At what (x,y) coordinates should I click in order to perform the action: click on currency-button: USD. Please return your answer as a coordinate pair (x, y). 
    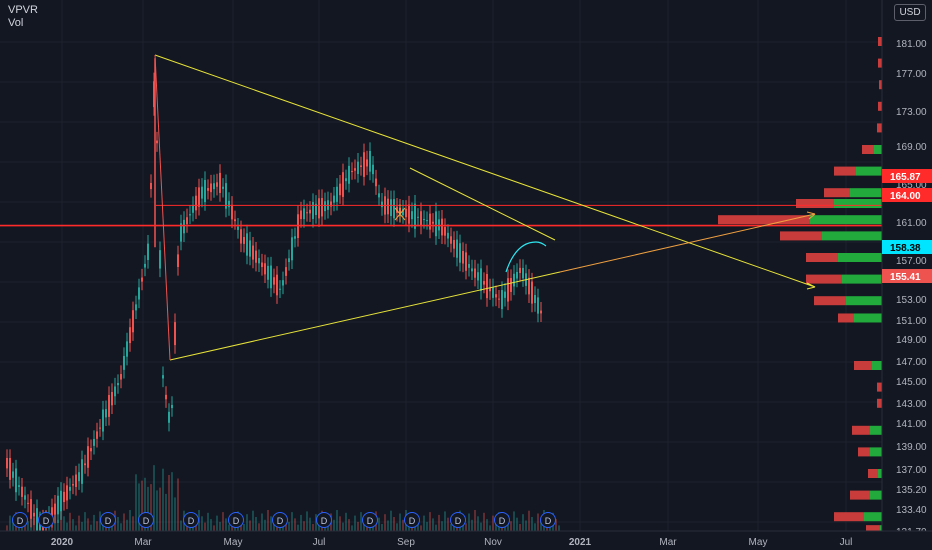
    Looking at the image, I should click on (910, 12).